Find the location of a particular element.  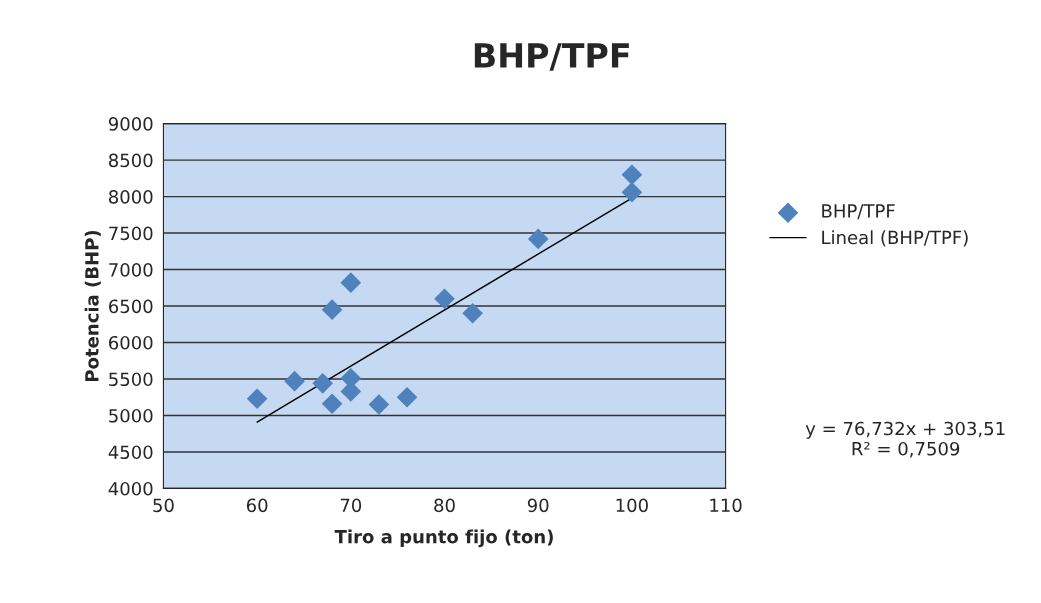

y-tick-label: 8500 is located at coordinates (130, 160).